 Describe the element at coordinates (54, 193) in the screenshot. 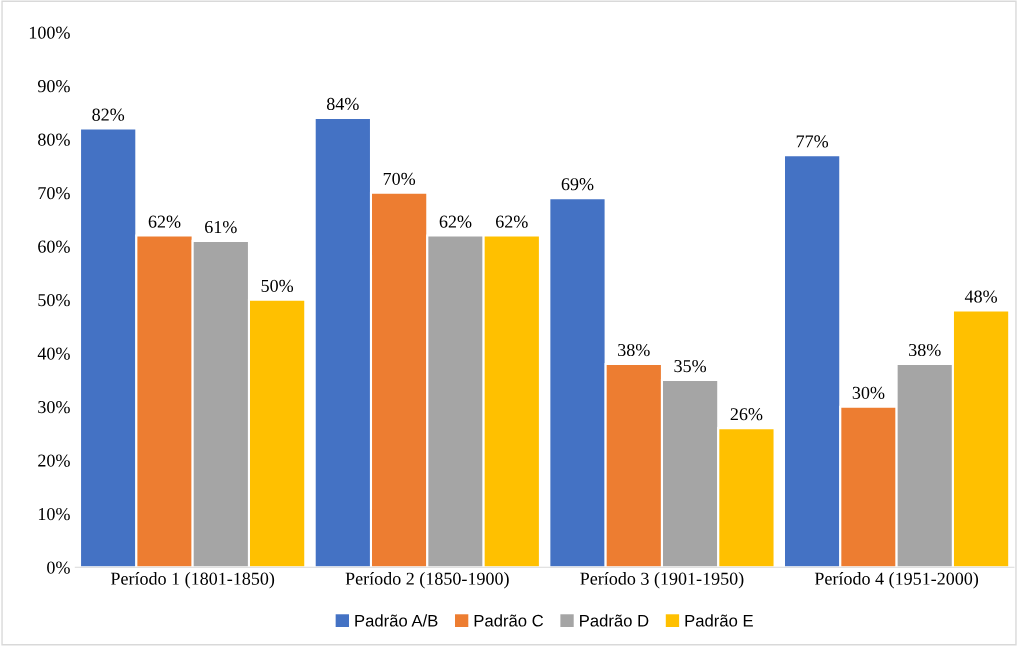

I see `y-tick-label: 70%` at that location.